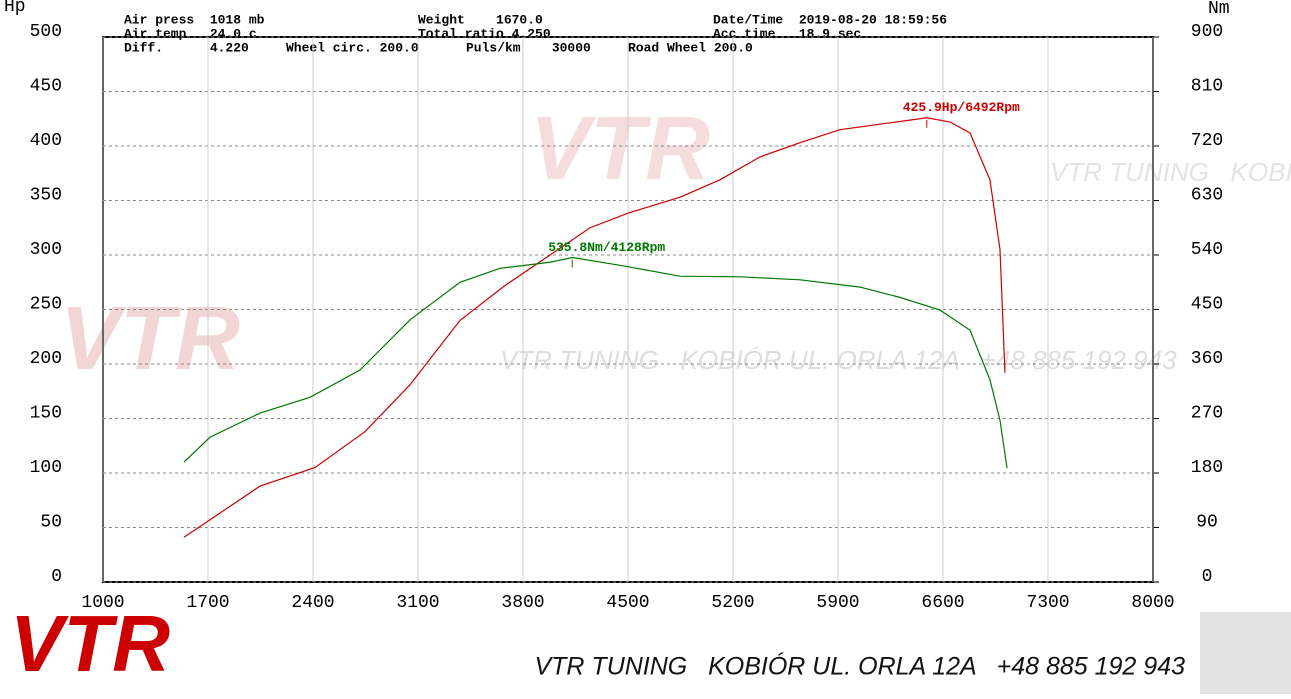 The height and width of the screenshot is (699, 1291). What do you see at coordinates (1207, 522) in the screenshot?
I see `y2-tick-label: 90` at bounding box center [1207, 522].